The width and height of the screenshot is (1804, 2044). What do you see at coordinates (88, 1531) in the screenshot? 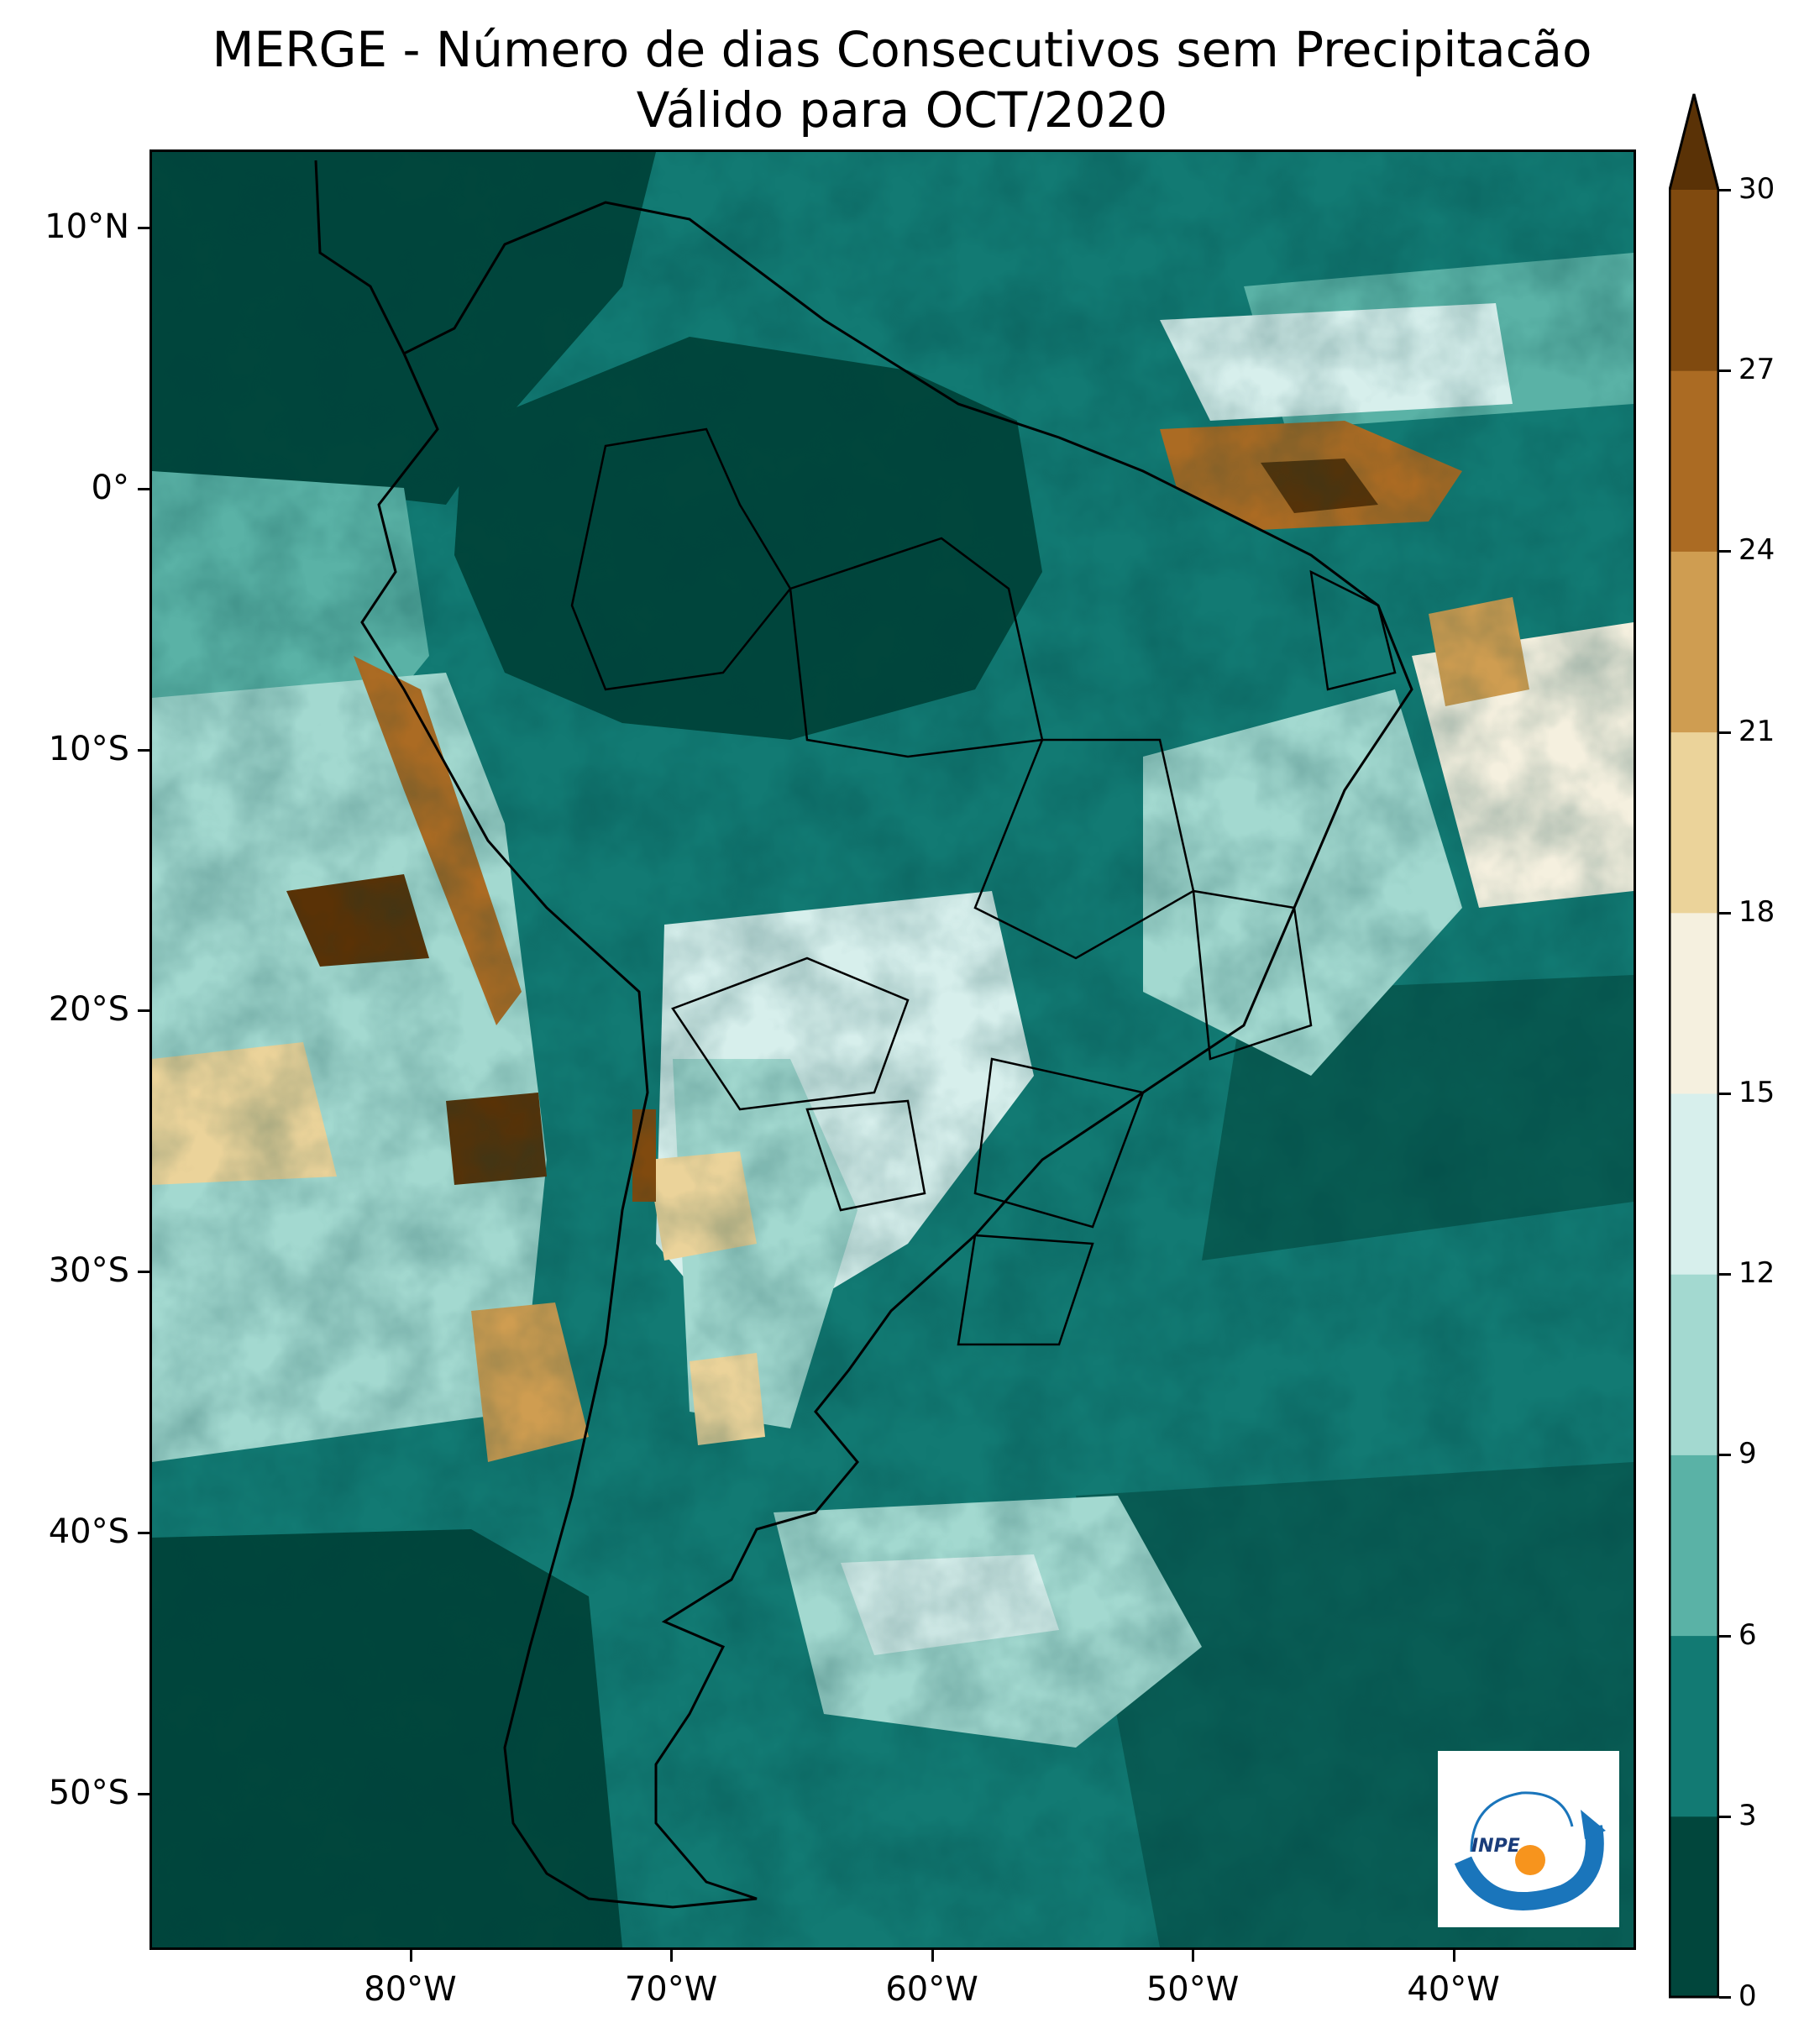
I see `lat-tick-label: 40°S` at bounding box center [88, 1531].